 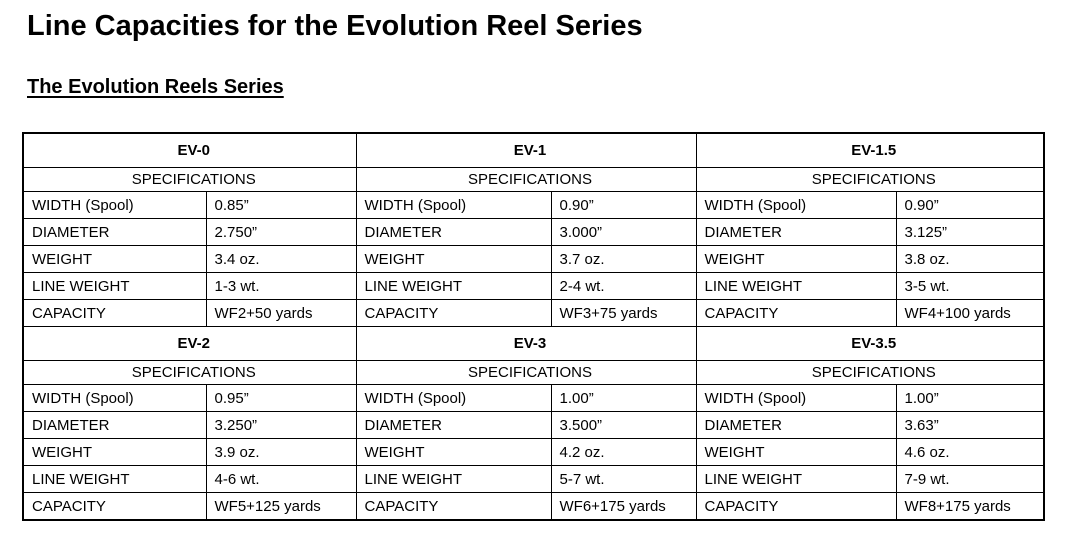 What do you see at coordinates (281, 232) in the screenshot?
I see `spec-value: 2.750”` at bounding box center [281, 232].